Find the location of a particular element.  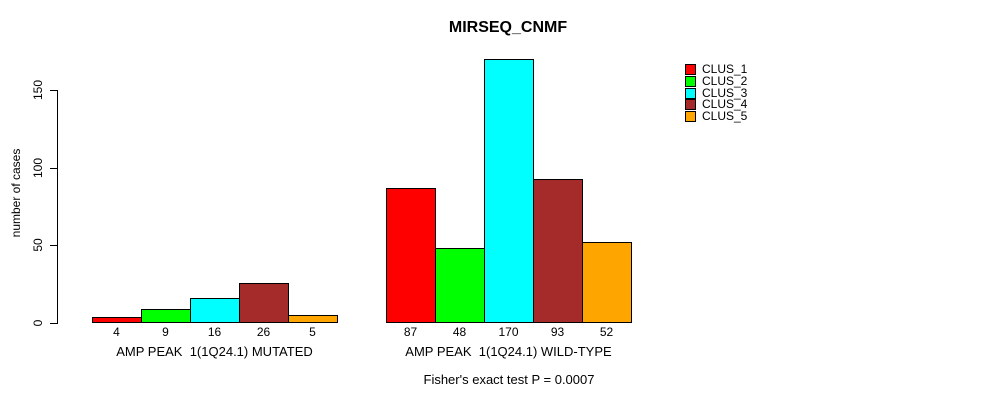

y-axis-line is located at coordinates (57, 207).